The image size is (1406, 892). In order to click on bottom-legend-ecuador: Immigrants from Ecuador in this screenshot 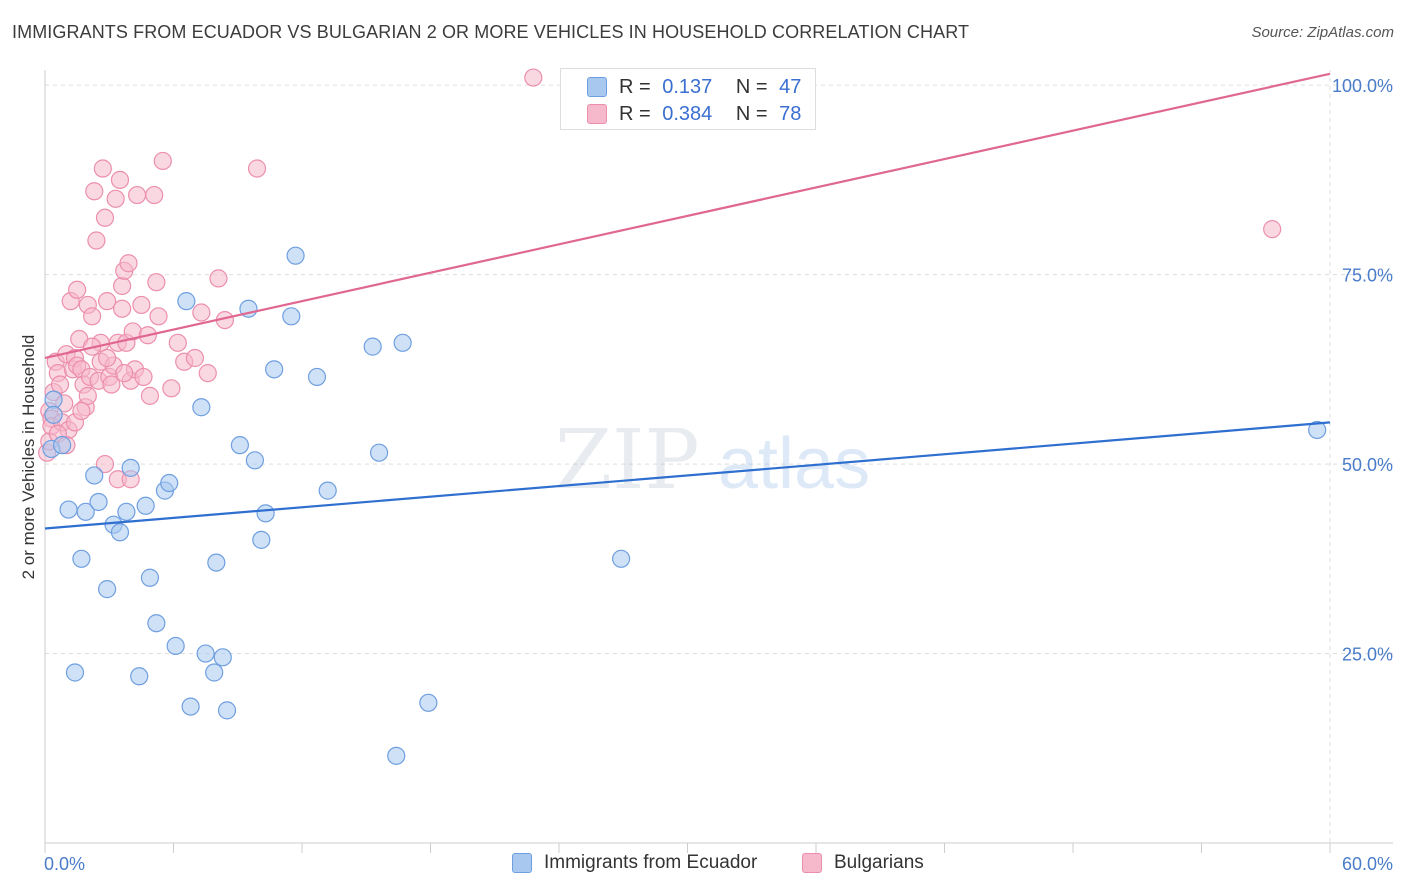, I will do `click(634, 863)`.